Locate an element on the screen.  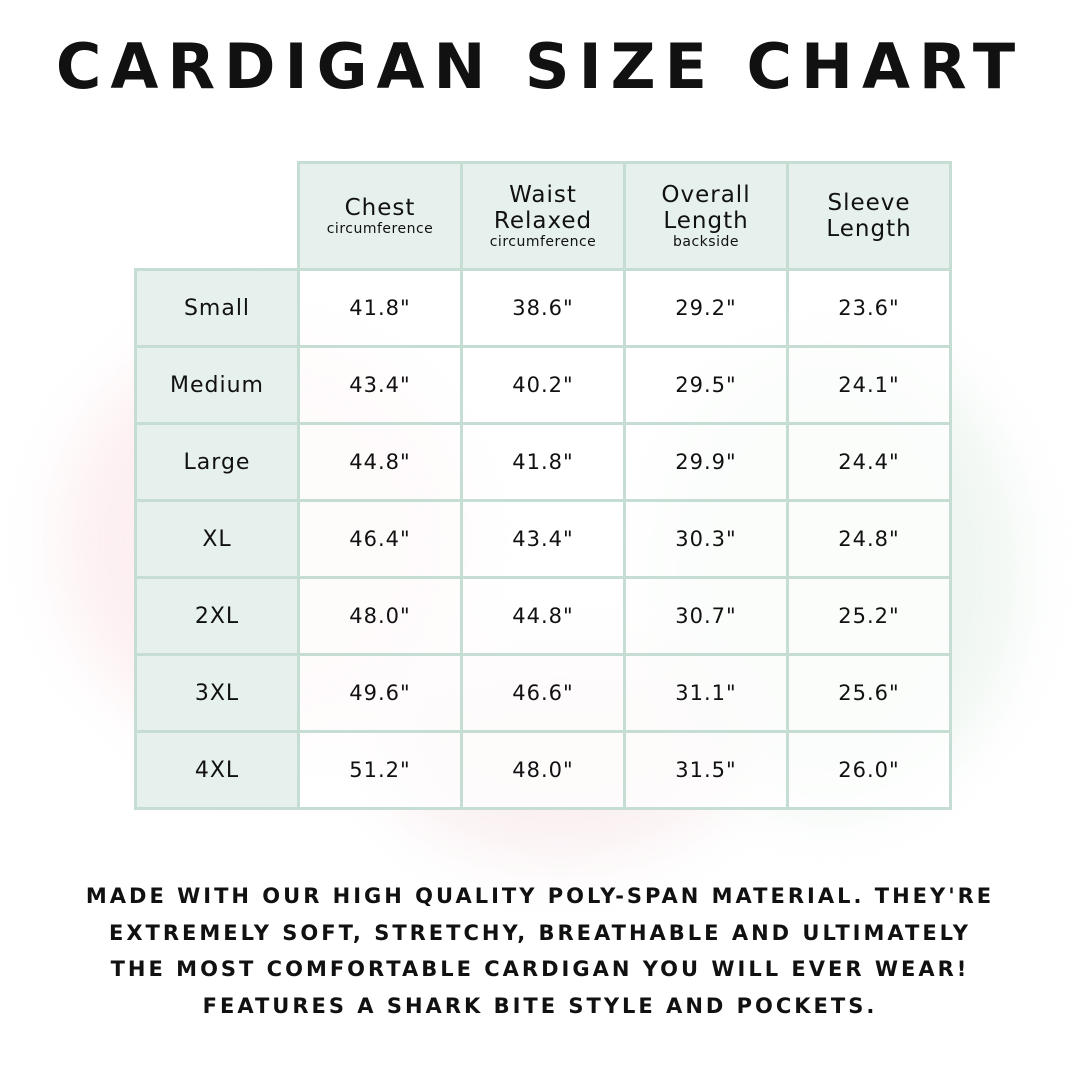
measurement-cell: 46.4" is located at coordinates (380, 539).